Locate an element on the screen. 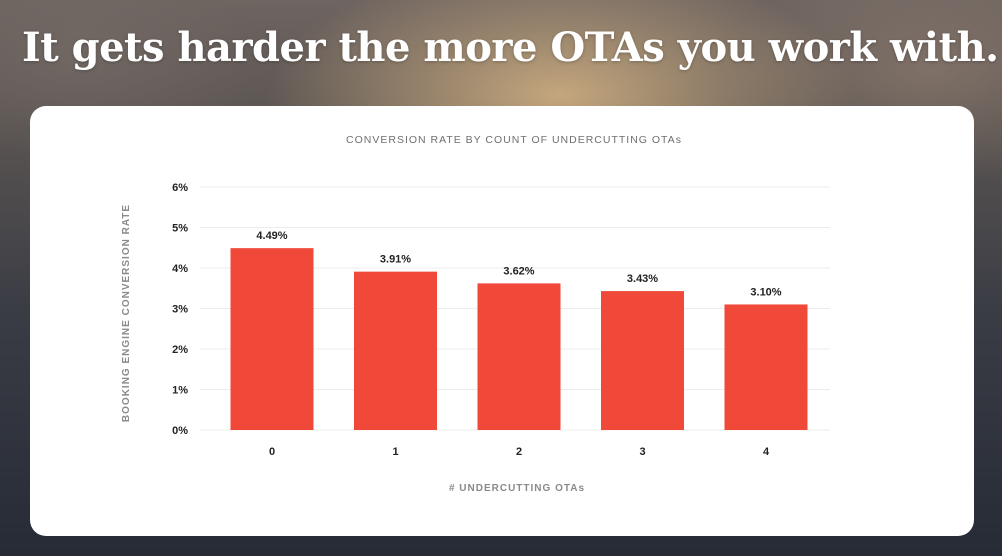 The height and width of the screenshot is (556, 1002). y-tick-label: 4% is located at coordinates (180, 269).